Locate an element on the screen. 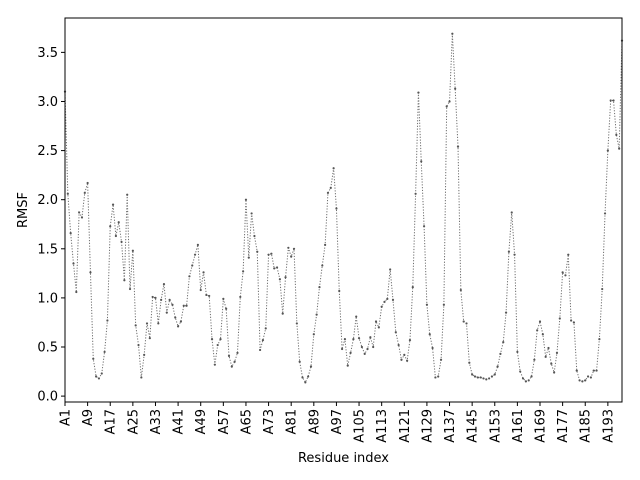 This screenshot has height=480, width=640. y-tick-label: 3.5 is located at coordinates (47, 53).